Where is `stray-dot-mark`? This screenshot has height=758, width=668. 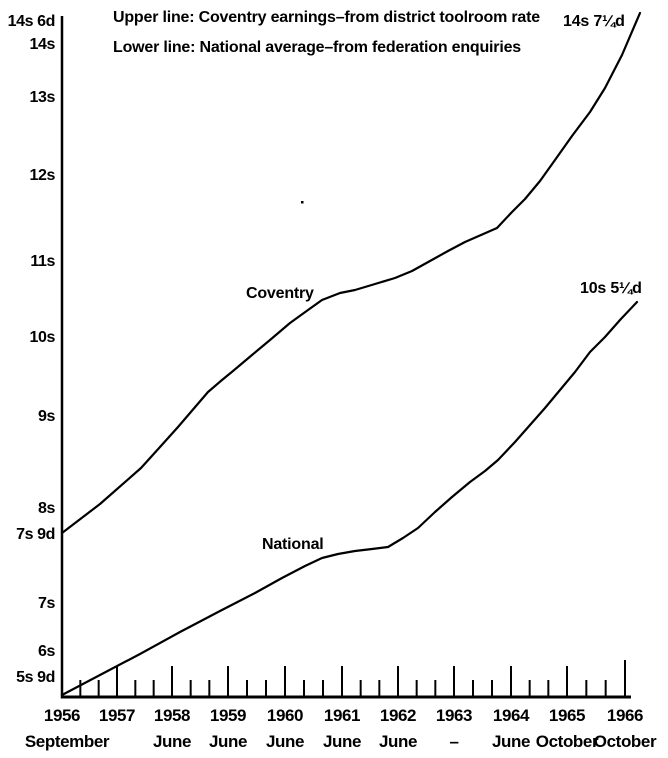 stray-dot-mark is located at coordinates (302, 202).